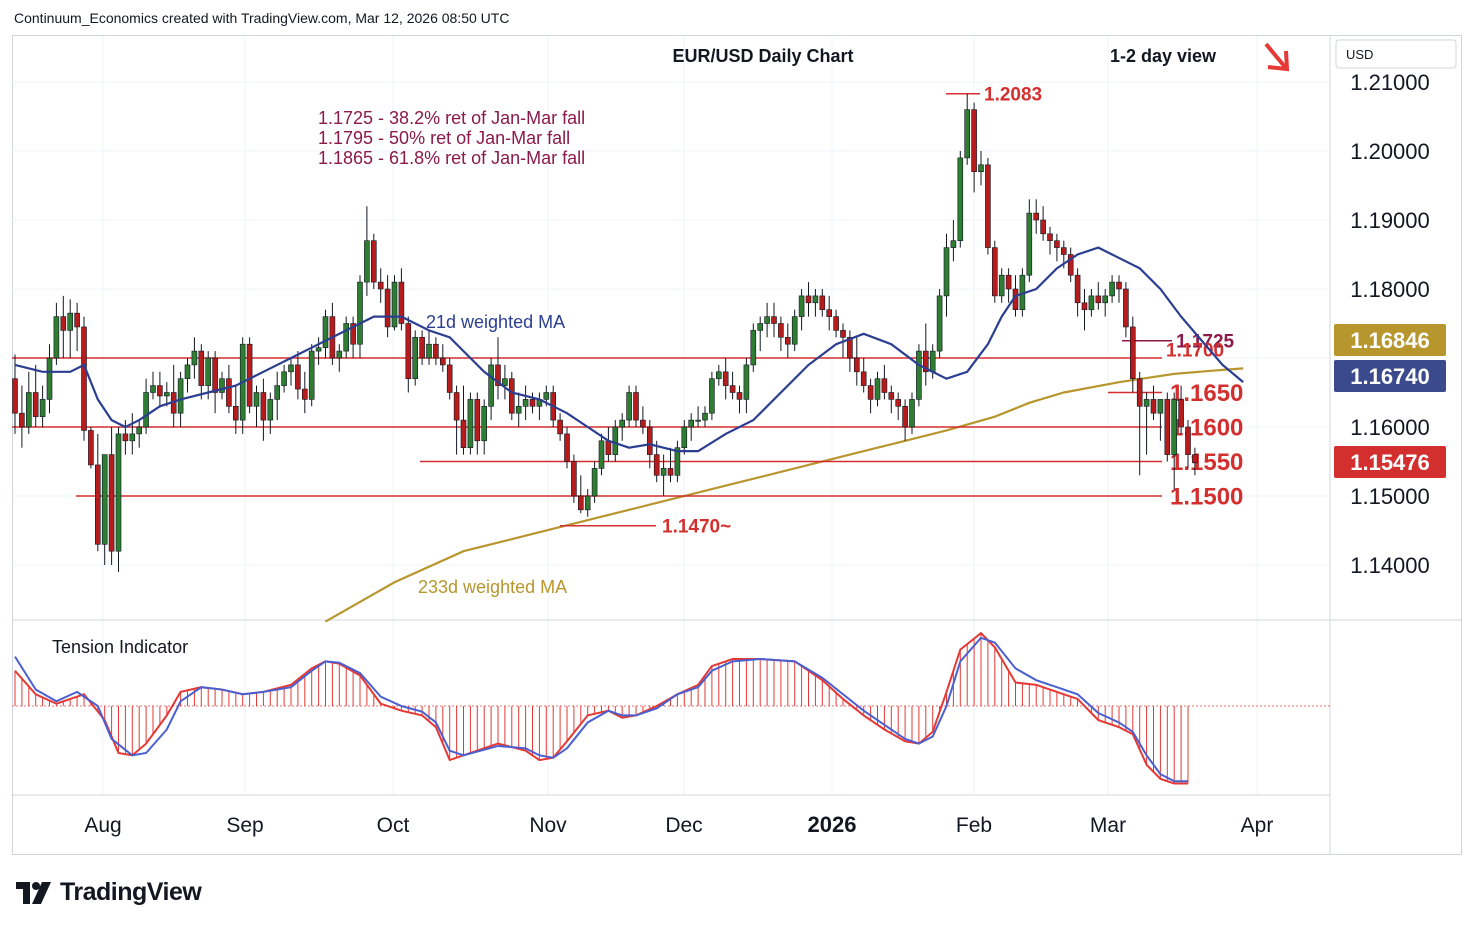 The image size is (1474, 930). I want to click on currency-box, so click(1396, 54).